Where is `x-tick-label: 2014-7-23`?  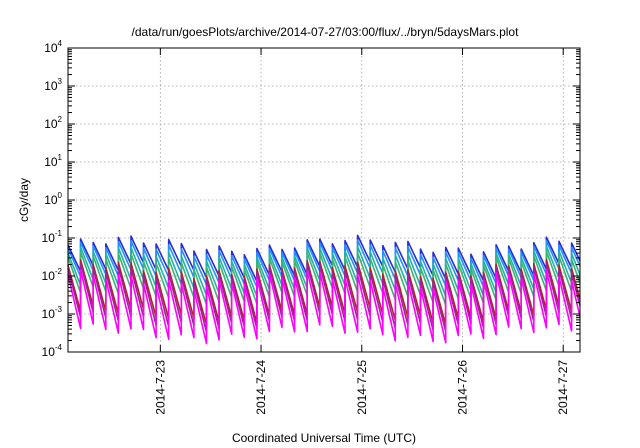
x-tick-label: 2014-7-23 is located at coordinates (160, 387).